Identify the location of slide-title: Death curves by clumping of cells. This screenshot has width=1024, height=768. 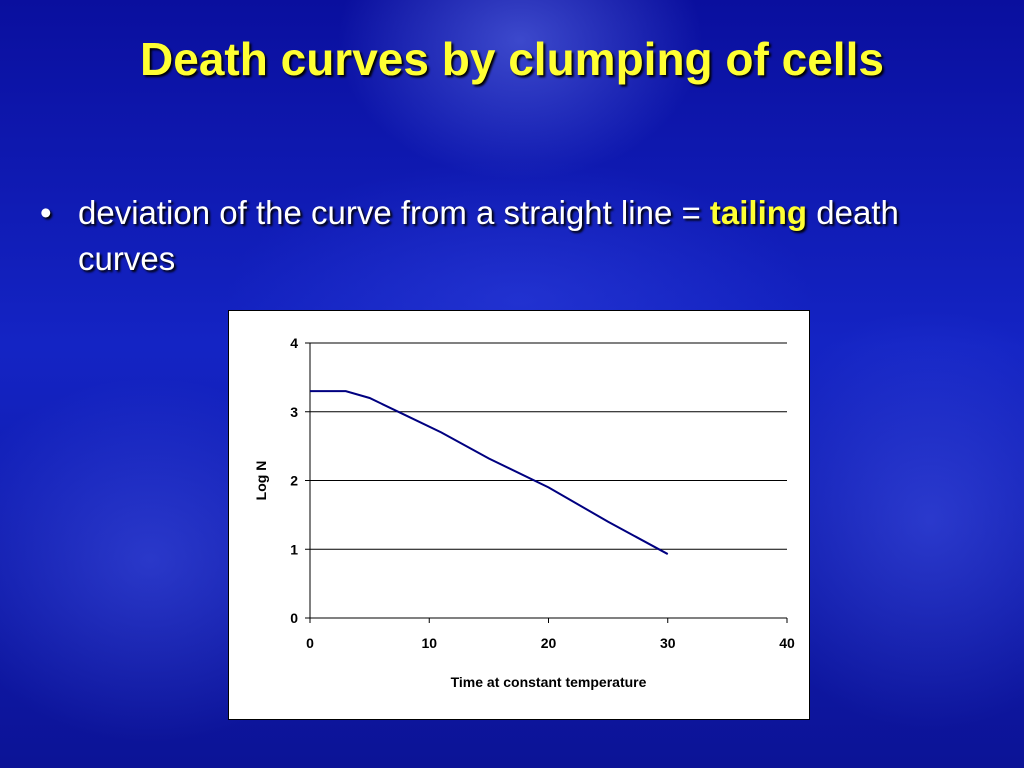
(512, 59).